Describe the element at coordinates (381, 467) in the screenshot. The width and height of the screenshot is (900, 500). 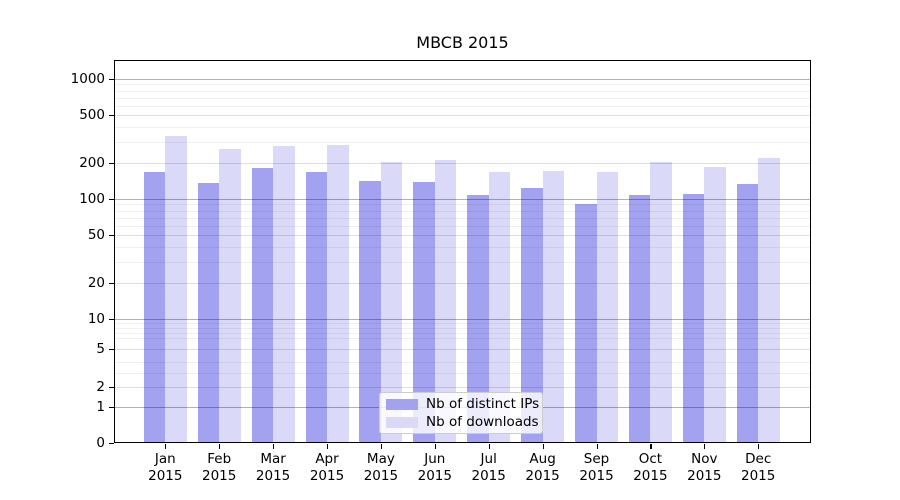
I see `x-tick-label: May 2015` at that location.